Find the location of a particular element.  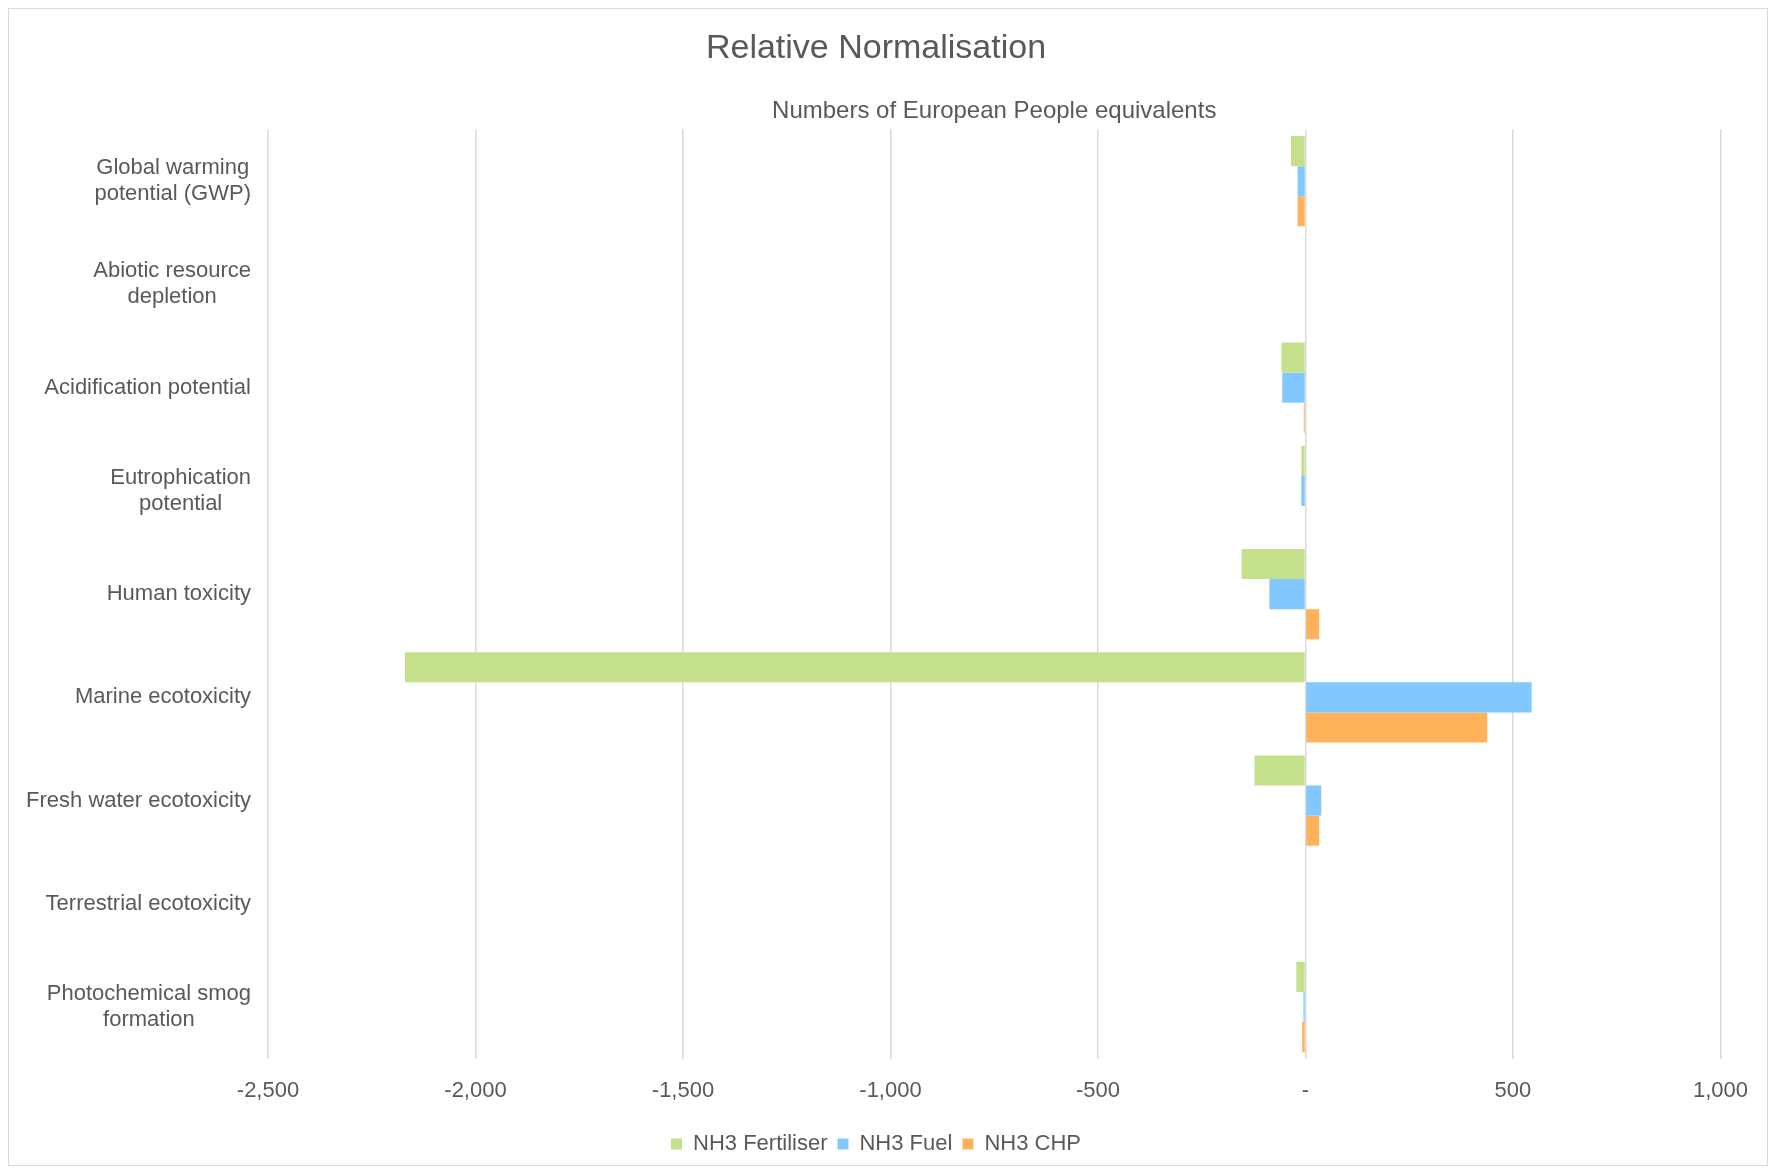

y-tick-label: Eutrophication potential is located at coordinates (180, 489).